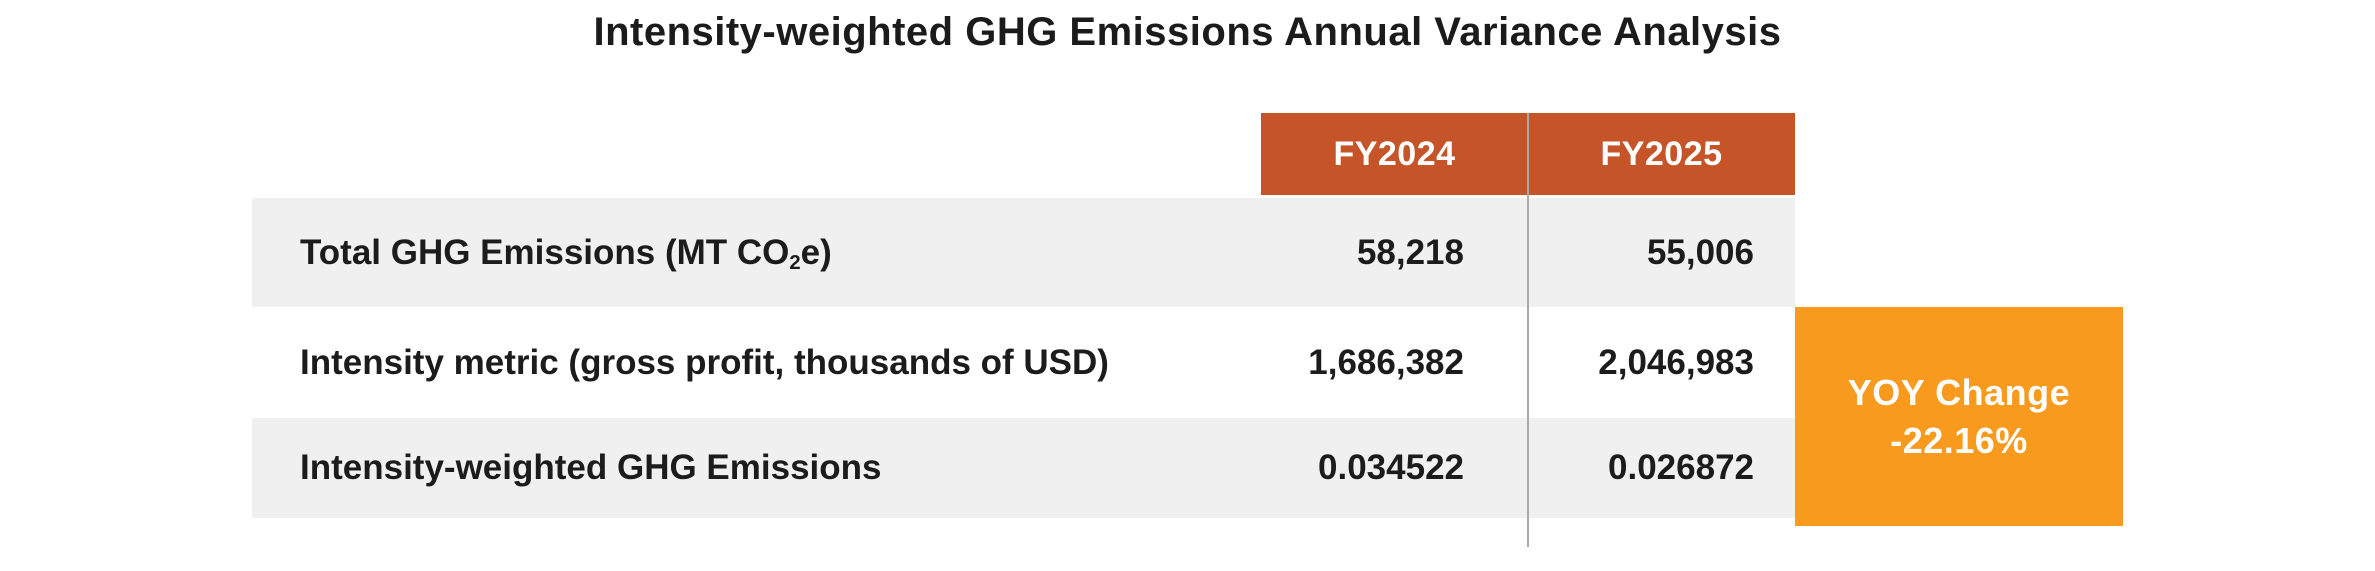 The image size is (2375, 571). I want to click on column-header-fy2025: FY2025, so click(1661, 154).